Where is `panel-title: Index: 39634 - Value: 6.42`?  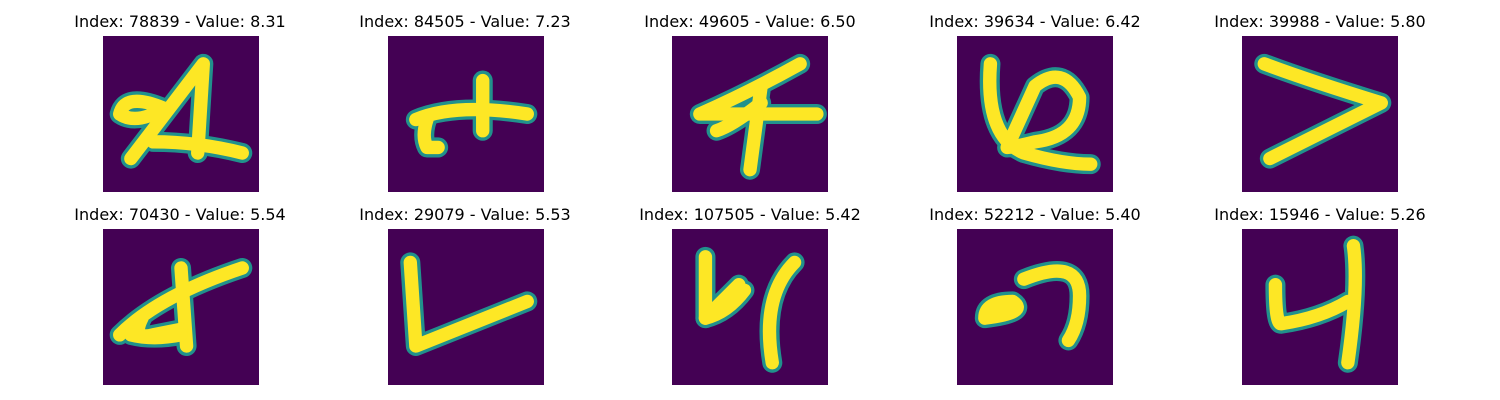 panel-title: Index: 39634 - Value: 6.42 is located at coordinates (1035, 21).